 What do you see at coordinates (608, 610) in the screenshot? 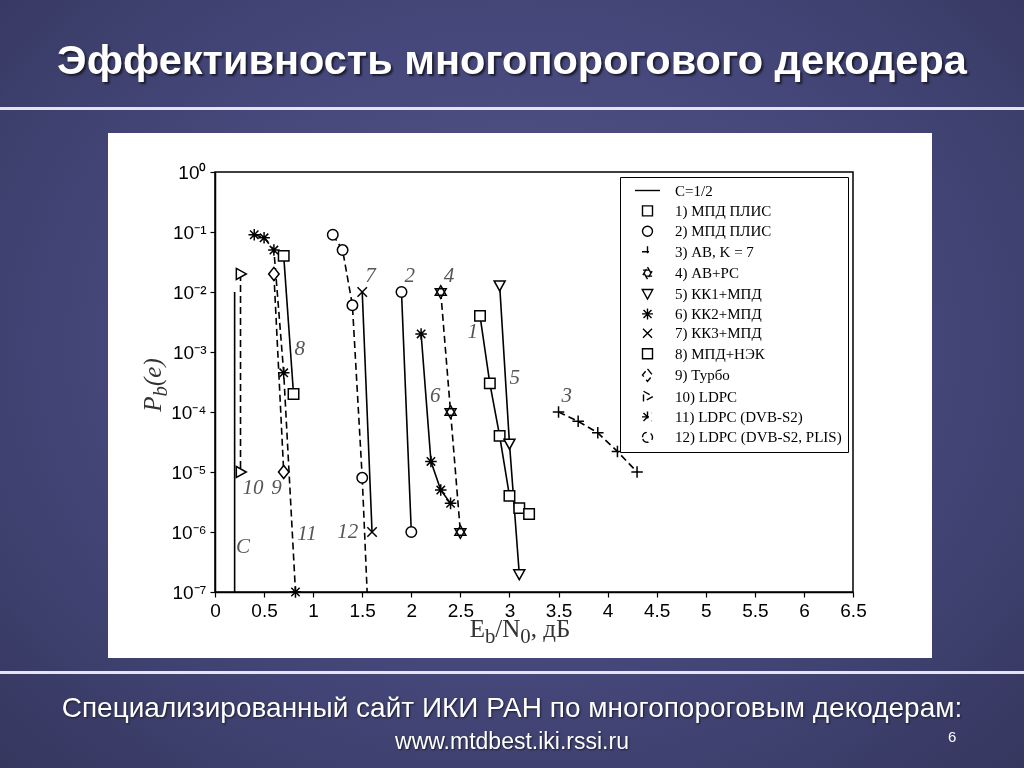
I see `x-tick-label: 4` at bounding box center [608, 610].